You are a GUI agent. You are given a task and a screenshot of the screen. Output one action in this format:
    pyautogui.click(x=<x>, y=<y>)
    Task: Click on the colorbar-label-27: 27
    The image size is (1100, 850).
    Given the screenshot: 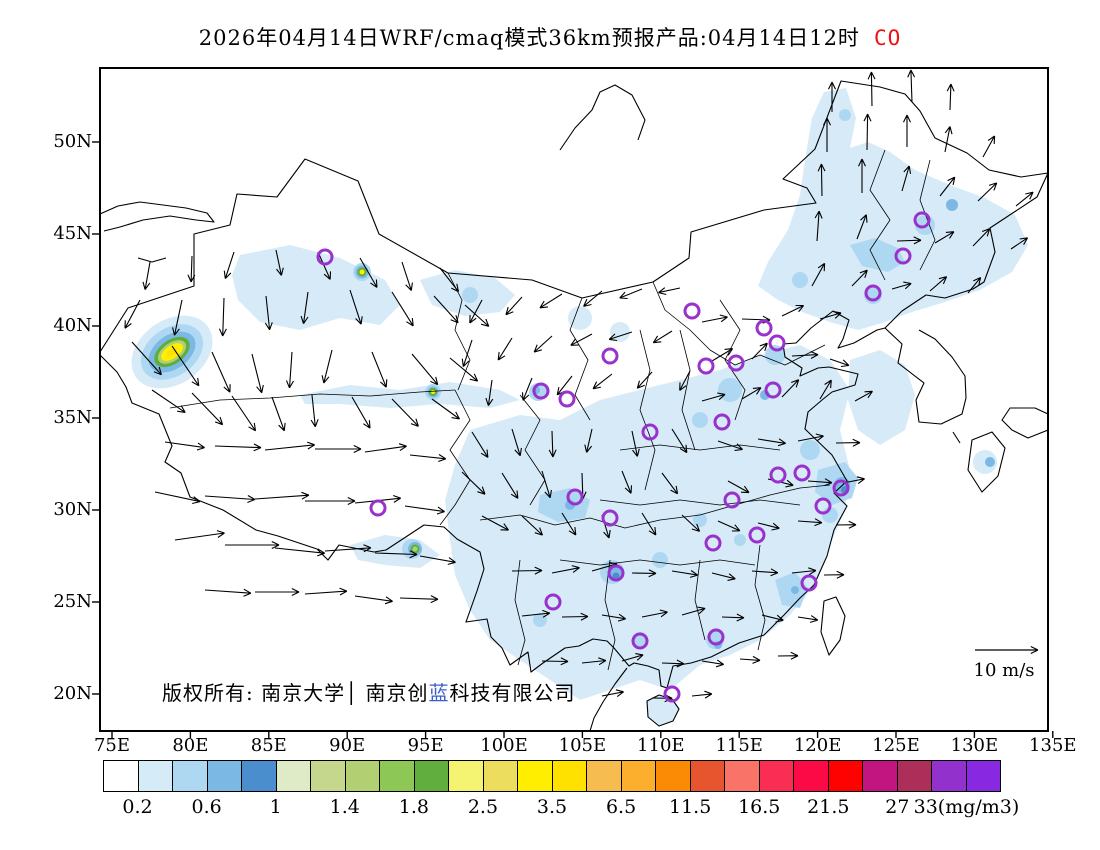 What is the action you would take?
    pyautogui.click(x=897, y=807)
    